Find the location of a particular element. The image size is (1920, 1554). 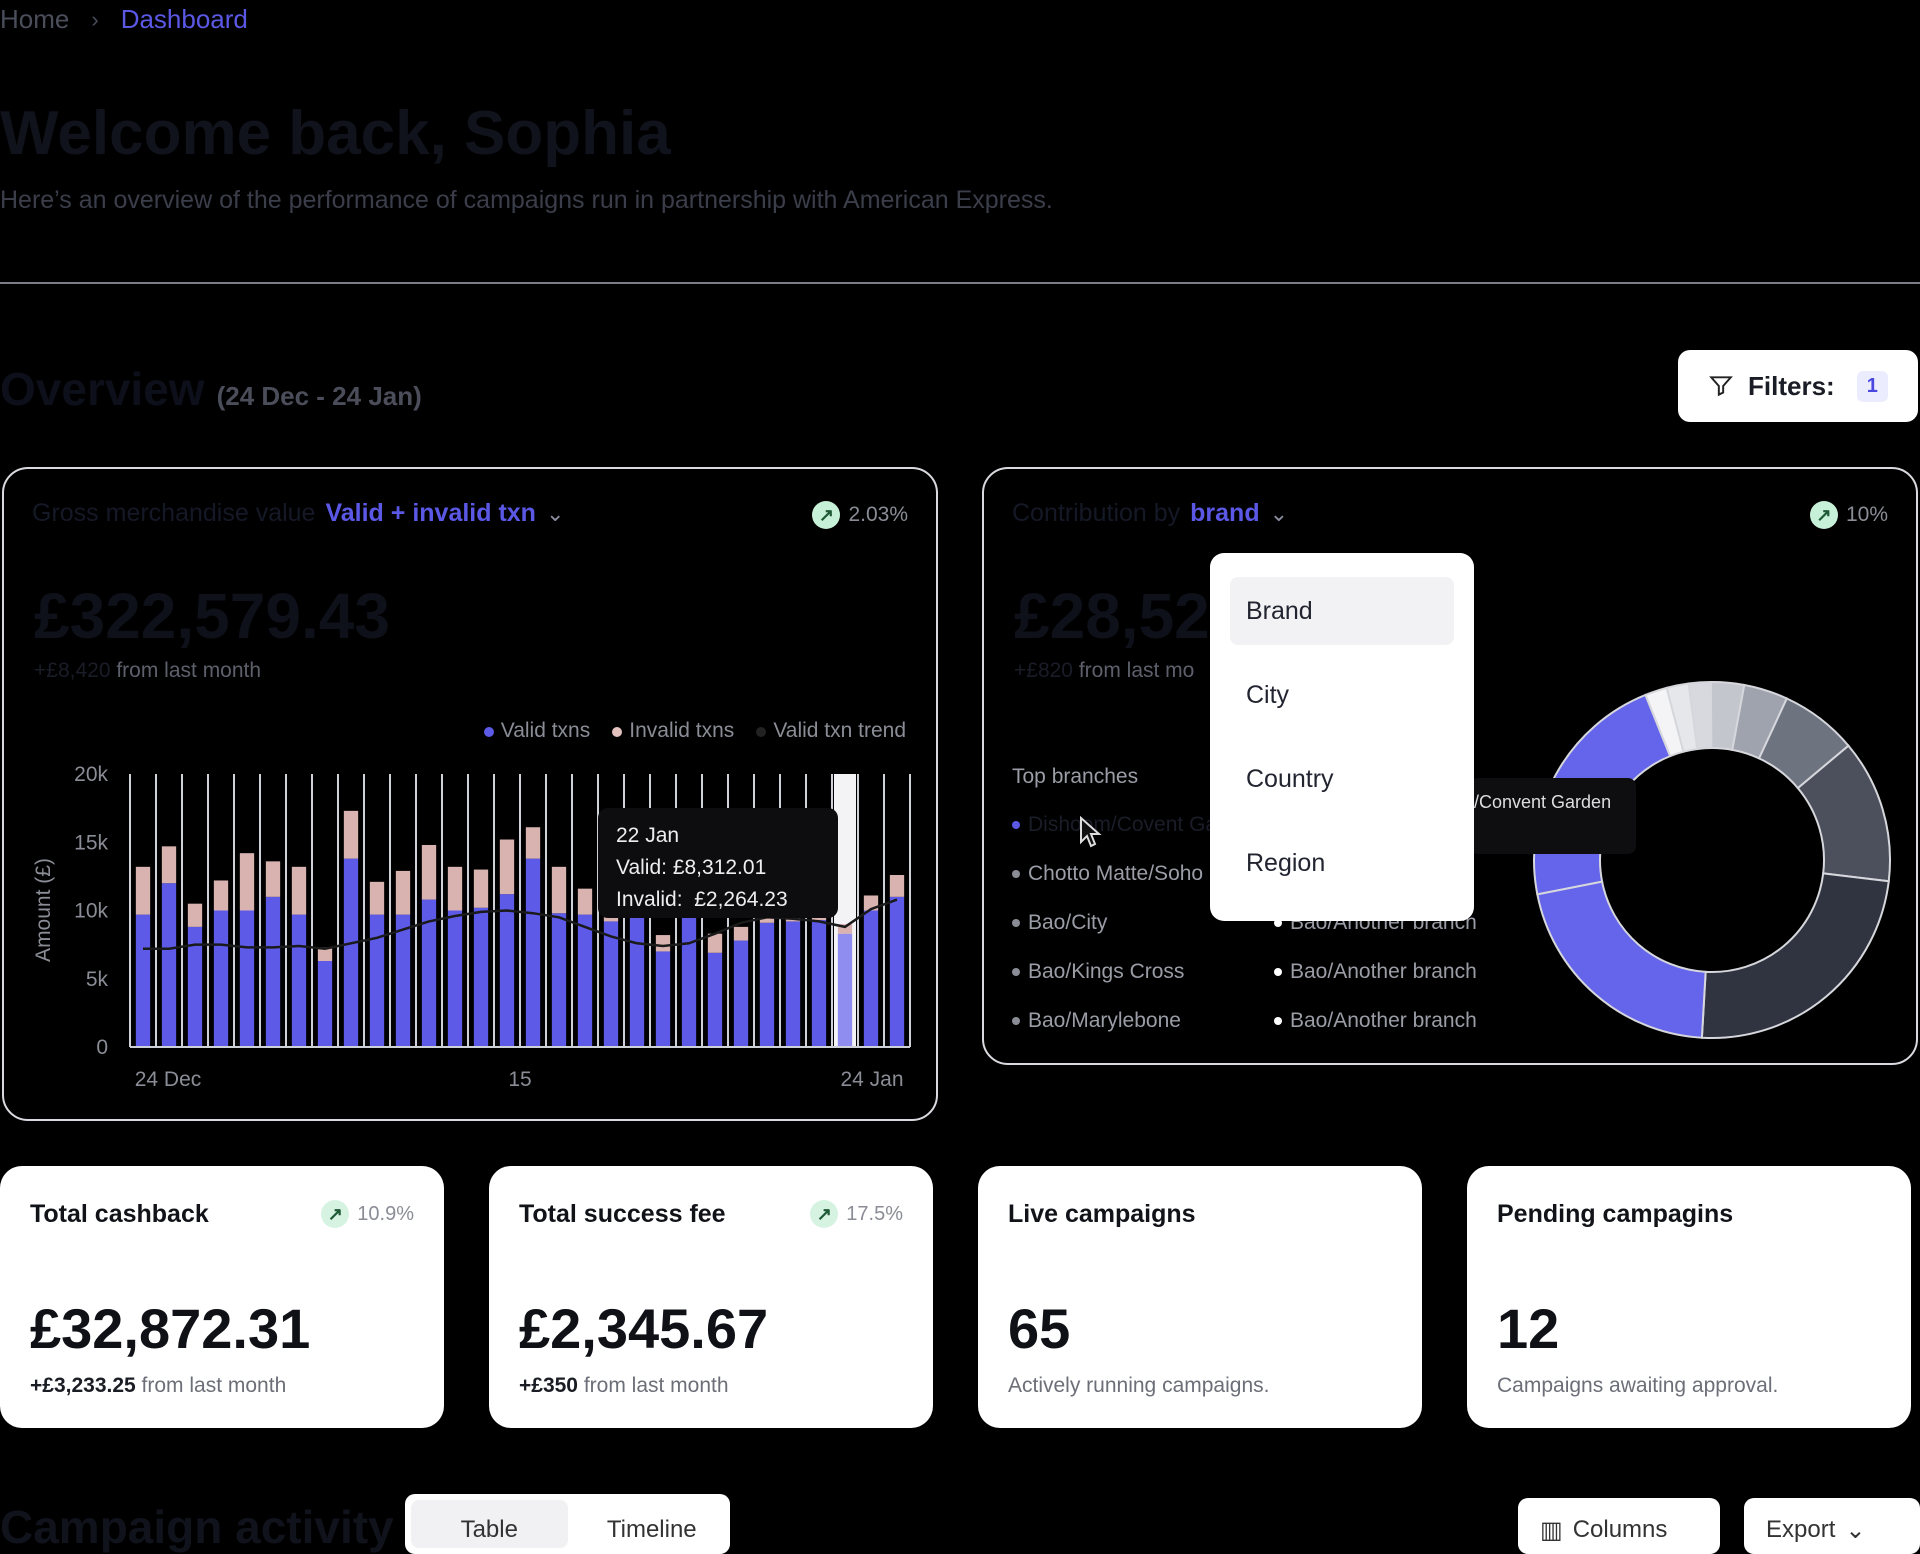

y-tick-label: 0 is located at coordinates (102, 1047).